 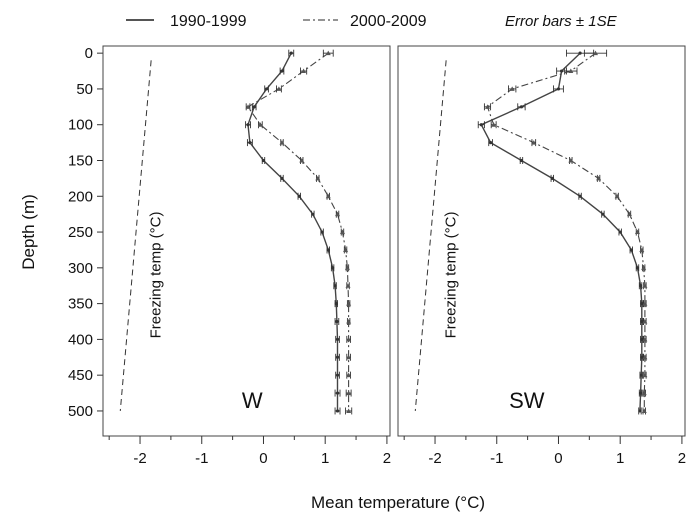 I want to click on panel-w-x-axis: -2 -1 0 1 2, so click(x=249, y=451).